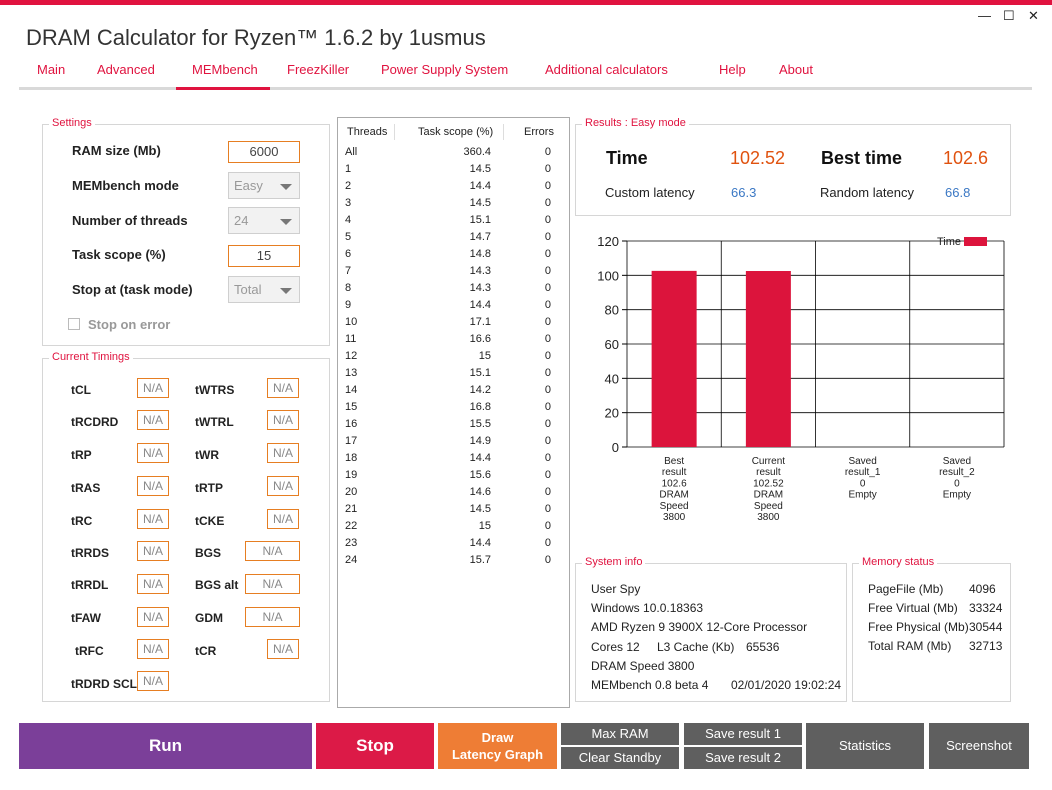 Image resolution: width=1052 pixels, height=790 pixels. What do you see at coordinates (743, 734) in the screenshot?
I see `save-result-1-button: Save result 1` at bounding box center [743, 734].